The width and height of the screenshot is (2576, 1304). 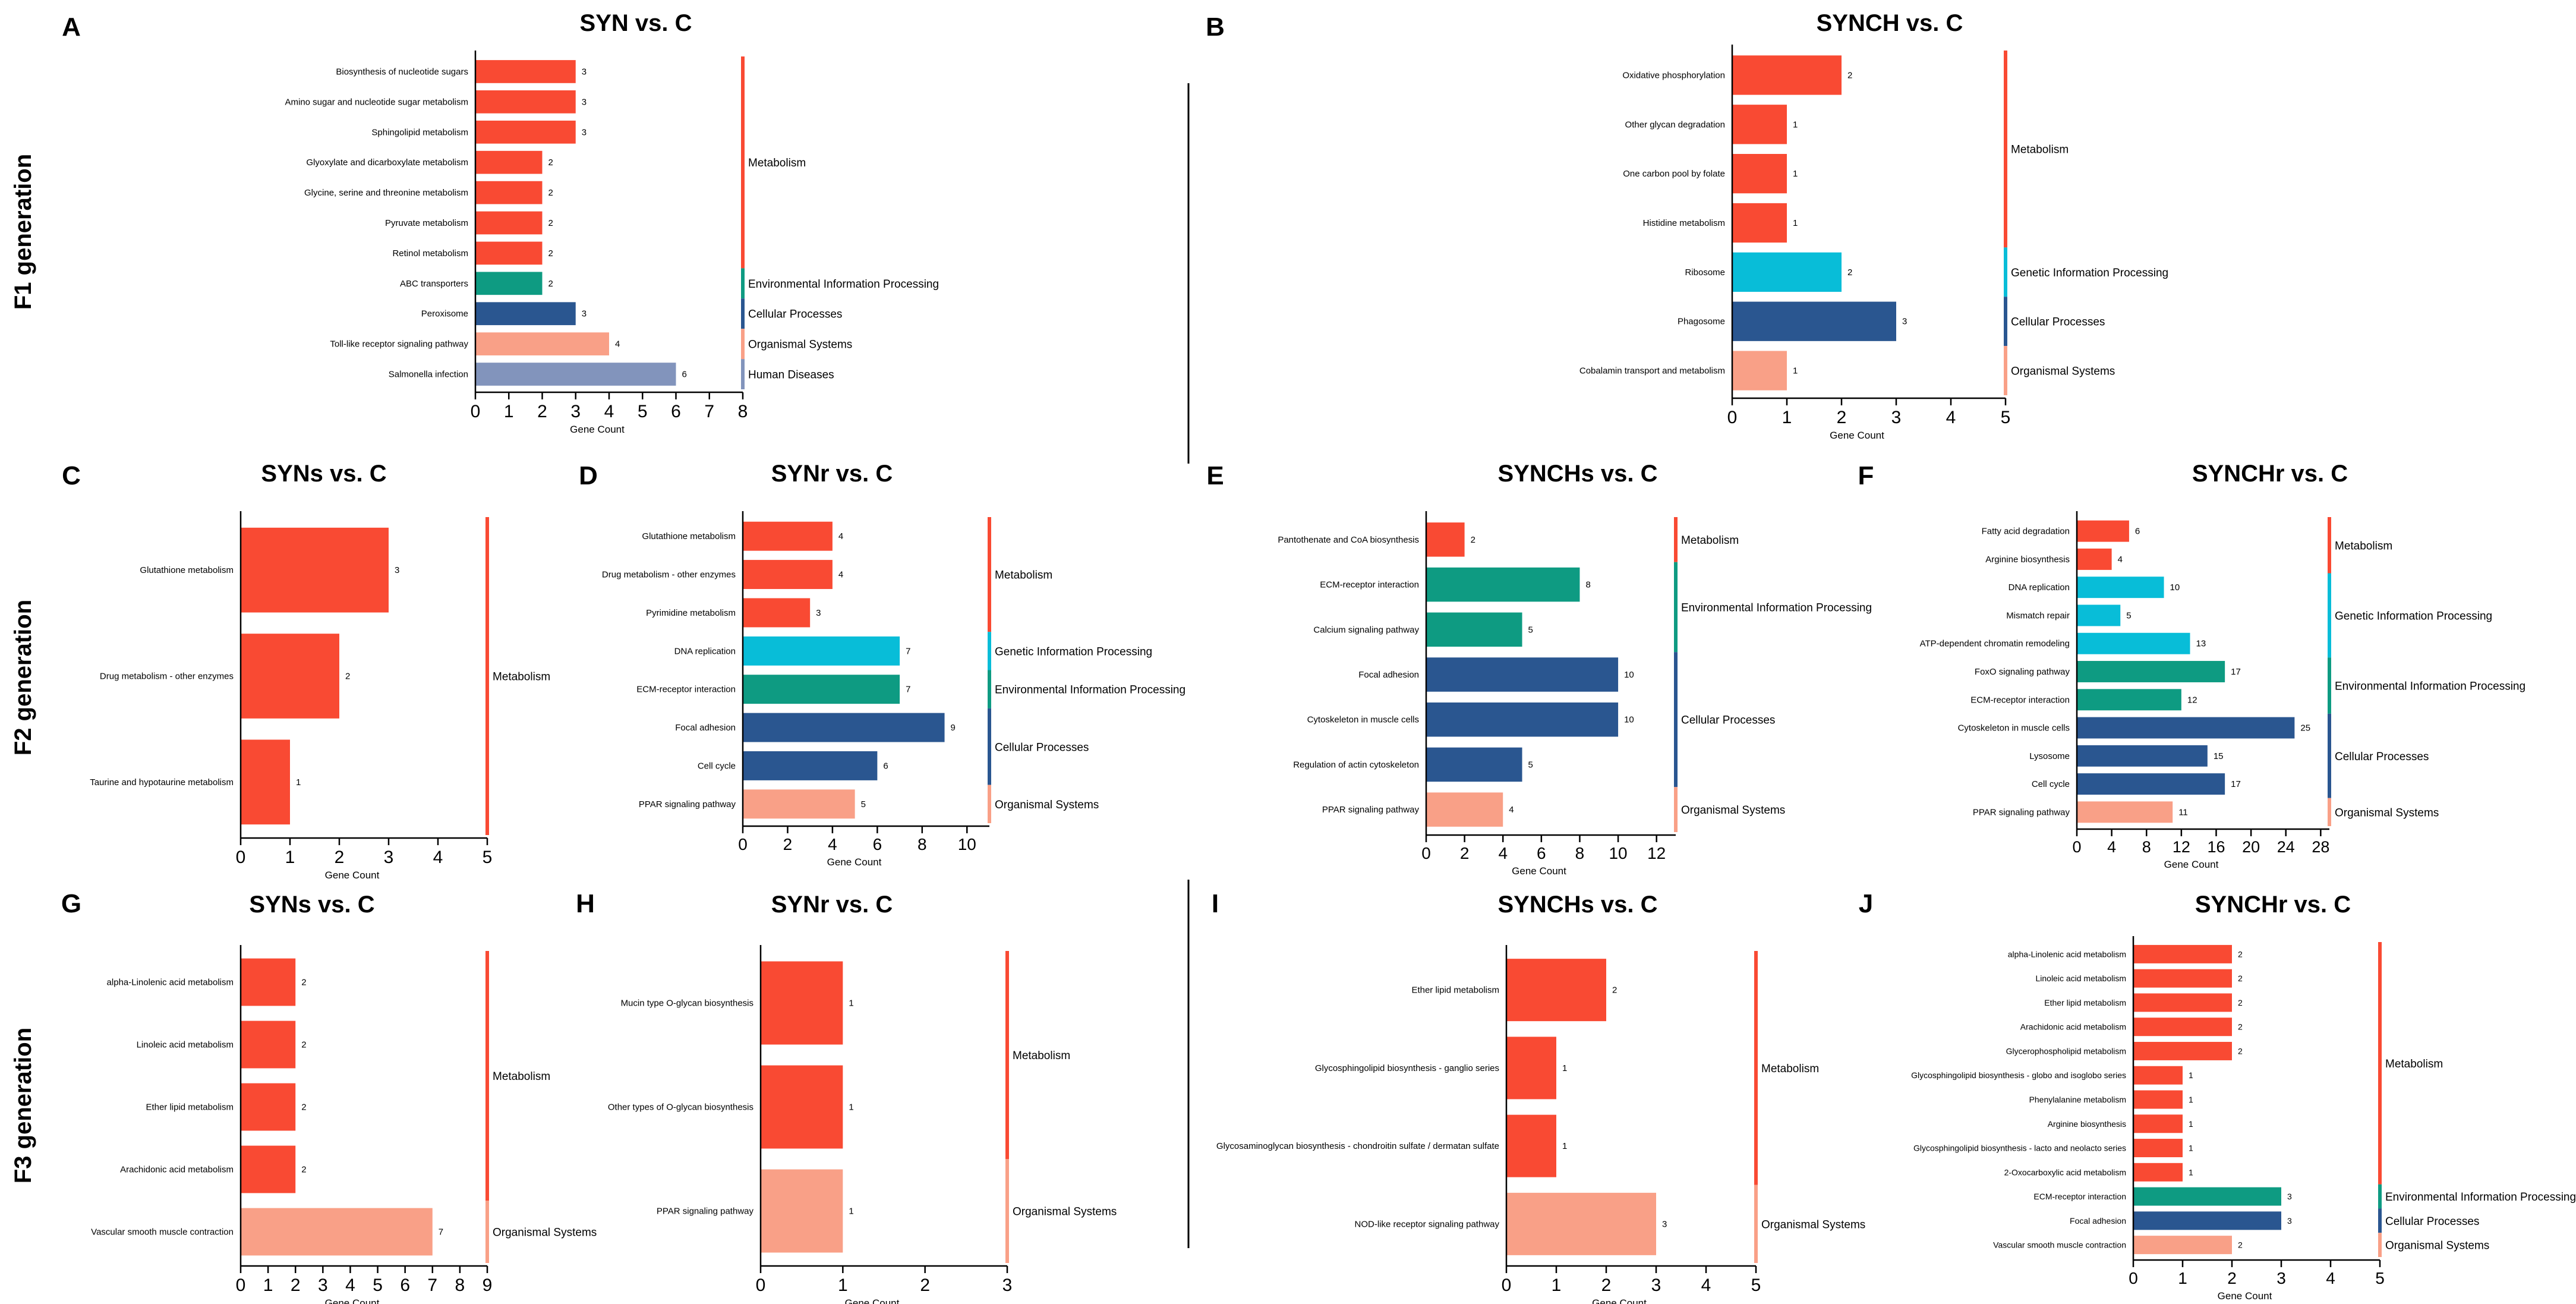 I want to click on category-label: Fatty acid degradation, so click(x=2026, y=532).